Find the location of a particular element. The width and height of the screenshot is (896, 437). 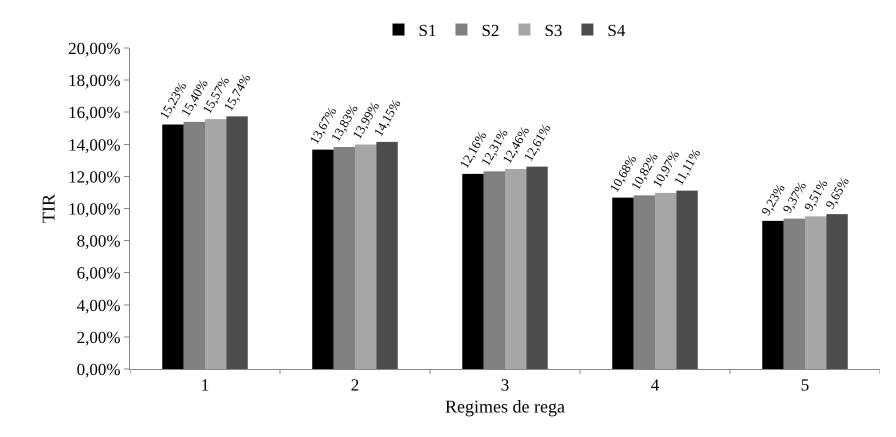

legend-label: S2 is located at coordinates (490, 30).